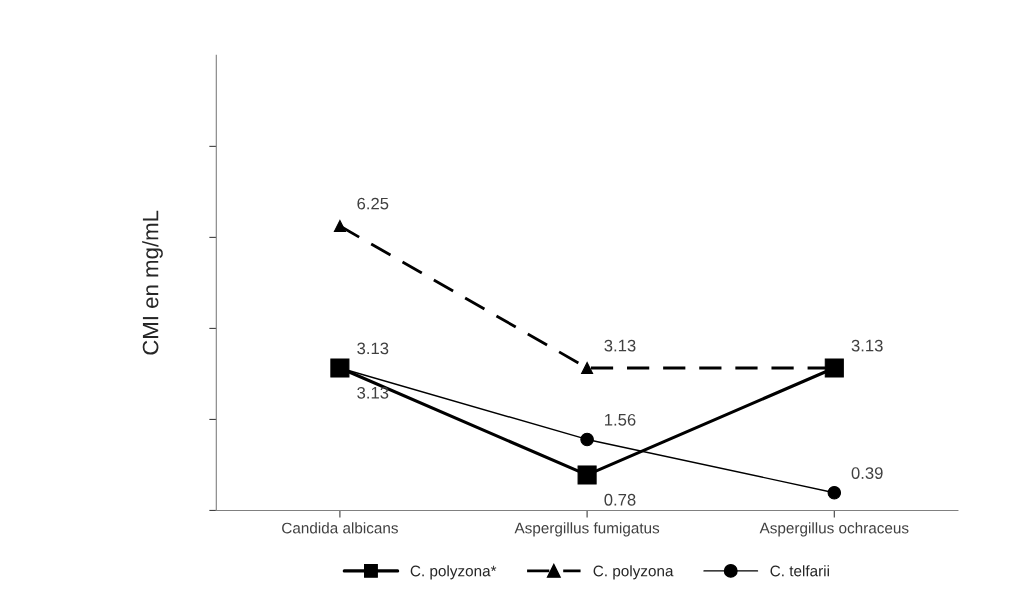  What do you see at coordinates (633, 572) in the screenshot?
I see `legend-label: C. polyzona` at bounding box center [633, 572].